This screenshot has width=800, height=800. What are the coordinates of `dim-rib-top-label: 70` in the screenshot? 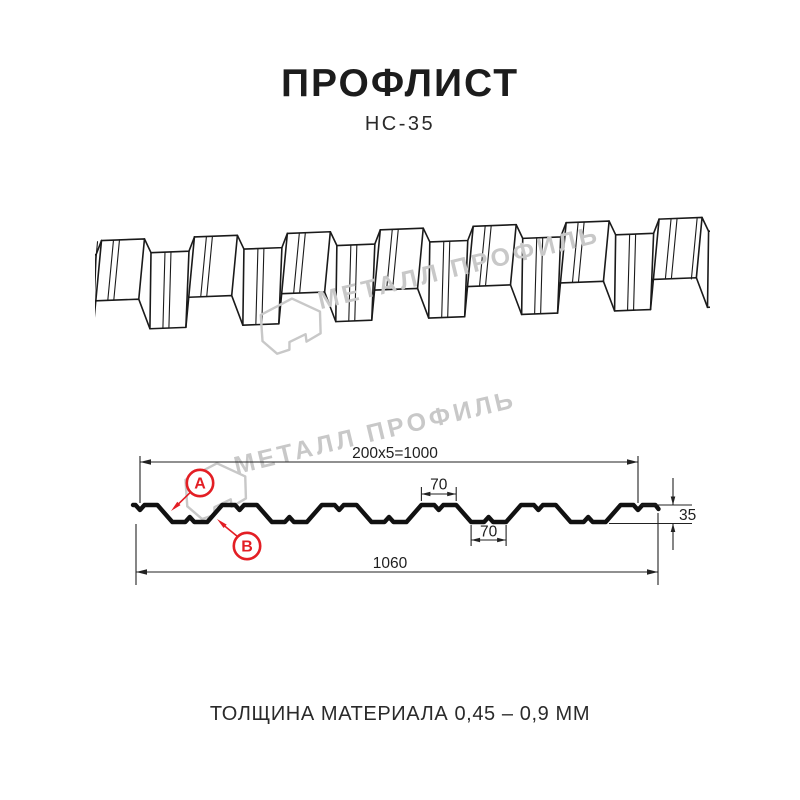 It's located at (439, 485).